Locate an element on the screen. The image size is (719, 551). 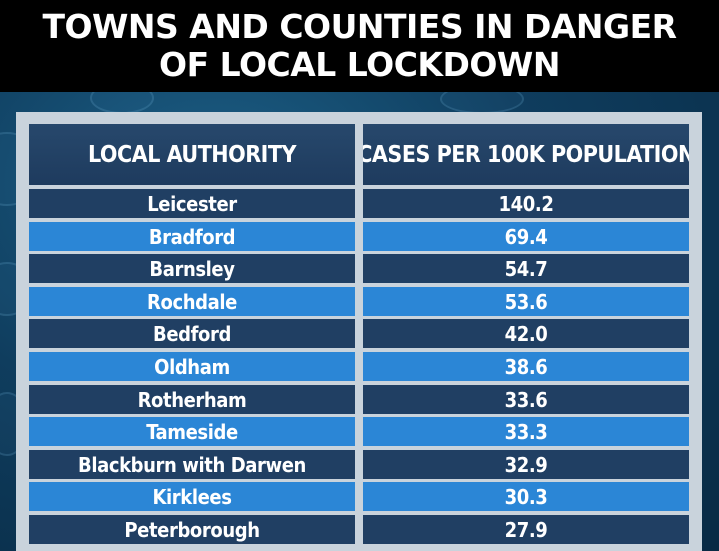
table-row: Rochdale 53.6 is located at coordinates (359, 301).